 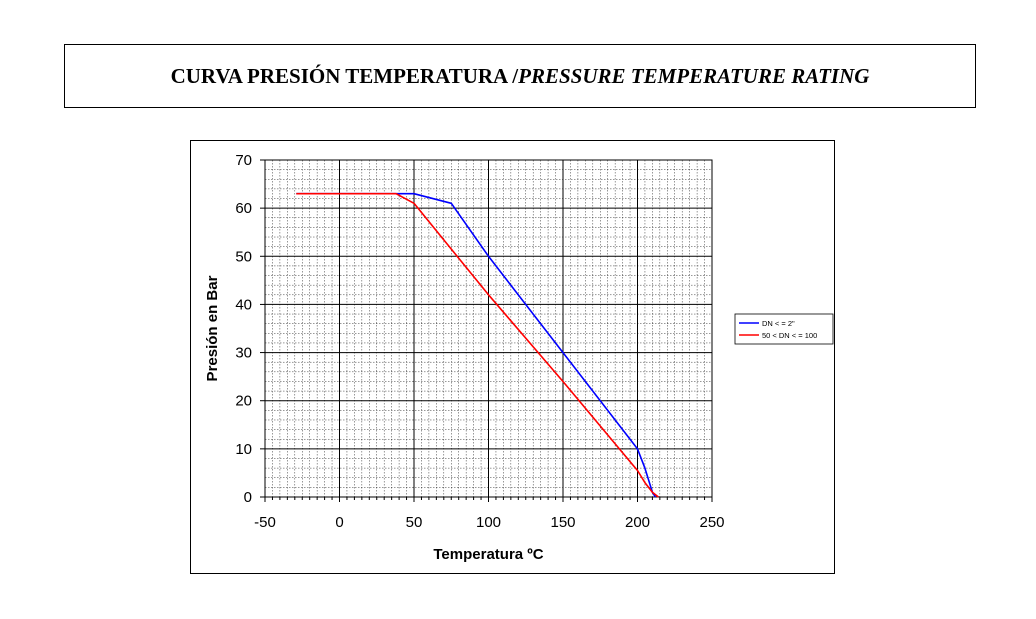 I want to click on x-tick-label: 50, so click(x=414, y=522).